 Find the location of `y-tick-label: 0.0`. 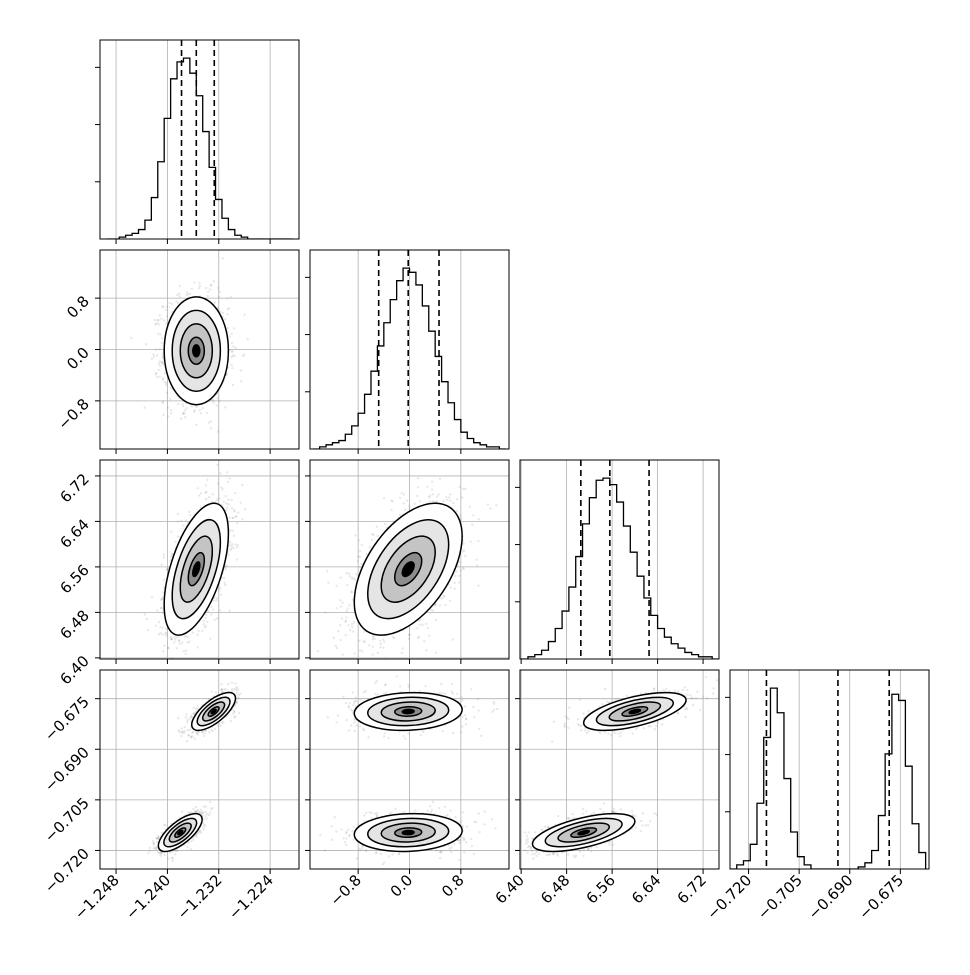

y-tick-label: 0.0 is located at coordinates (78, 359).